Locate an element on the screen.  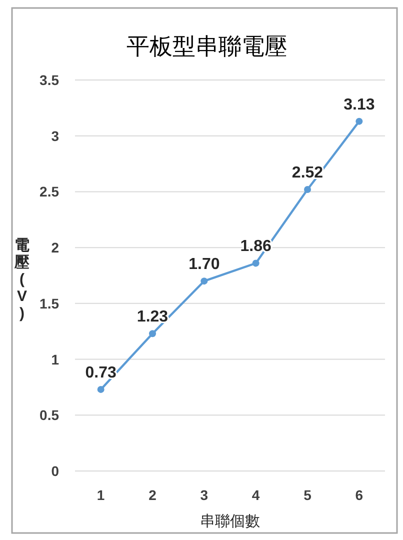
data-label: 3.13 is located at coordinates (359, 105).